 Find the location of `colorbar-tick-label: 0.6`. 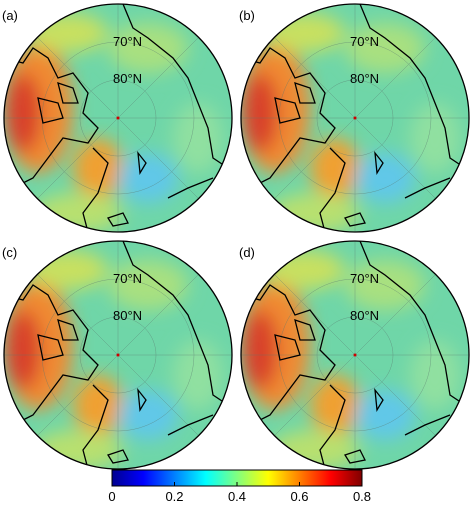

colorbar-tick-label: 0.6 is located at coordinates (299, 496).